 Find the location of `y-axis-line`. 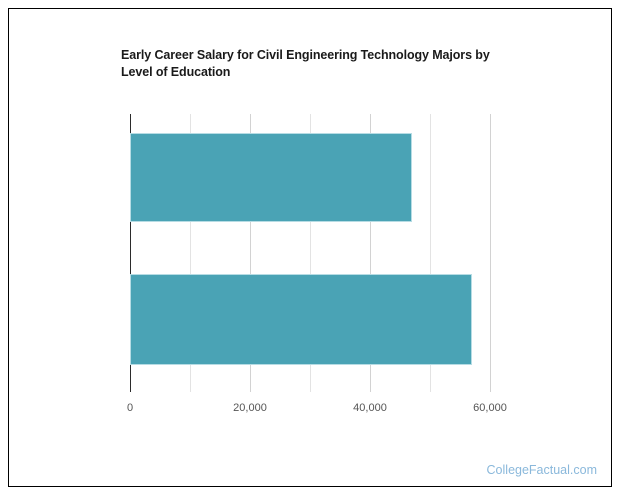

y-axis-line is located at coordinates (130, 253).